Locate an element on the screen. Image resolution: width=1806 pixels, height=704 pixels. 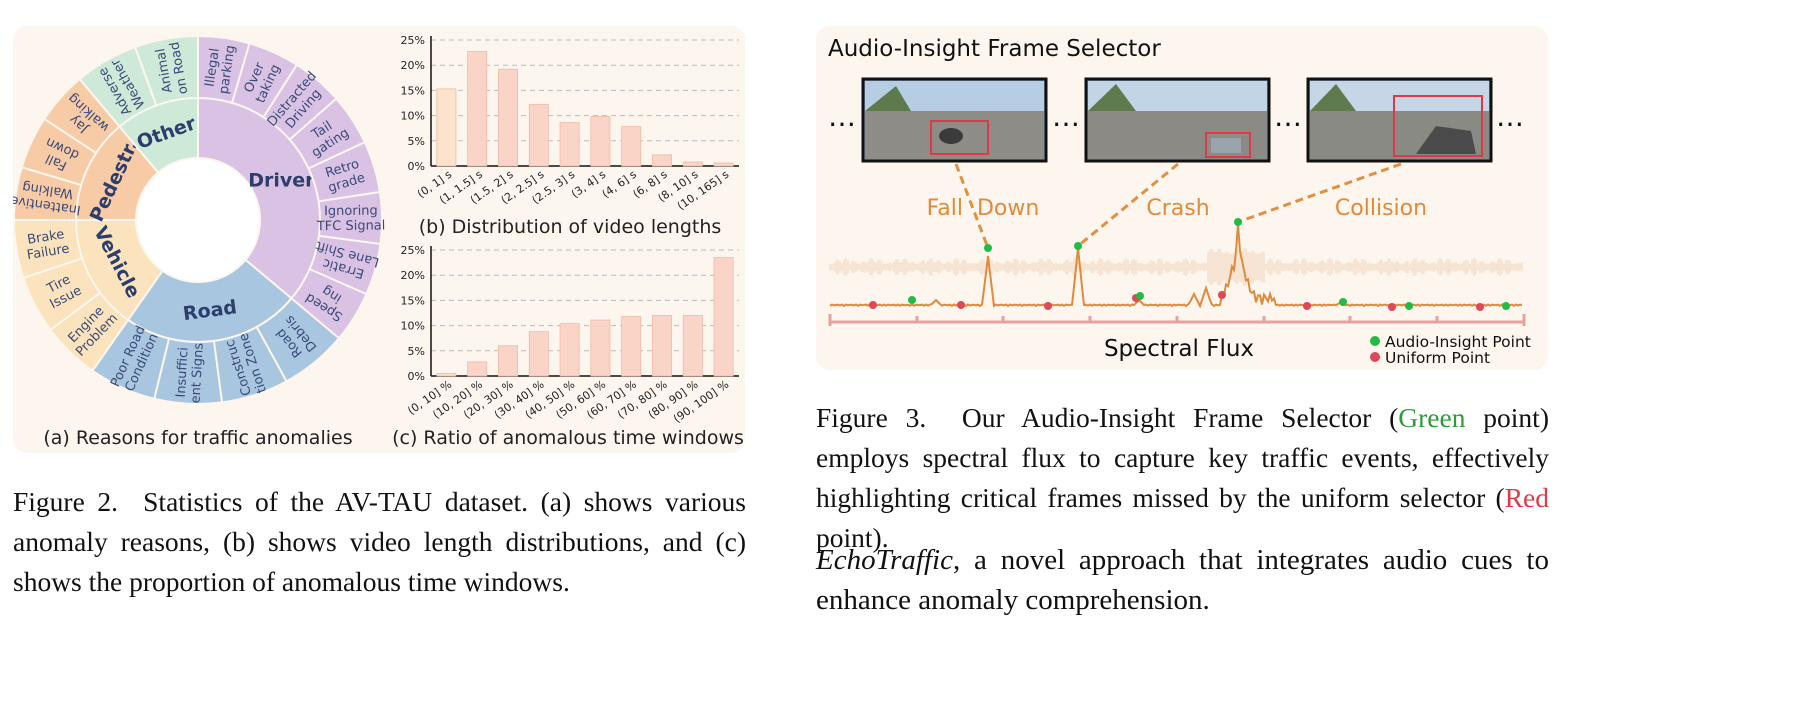
chart-c-y-tick-2: 10% is located at coordinates (413, 326).